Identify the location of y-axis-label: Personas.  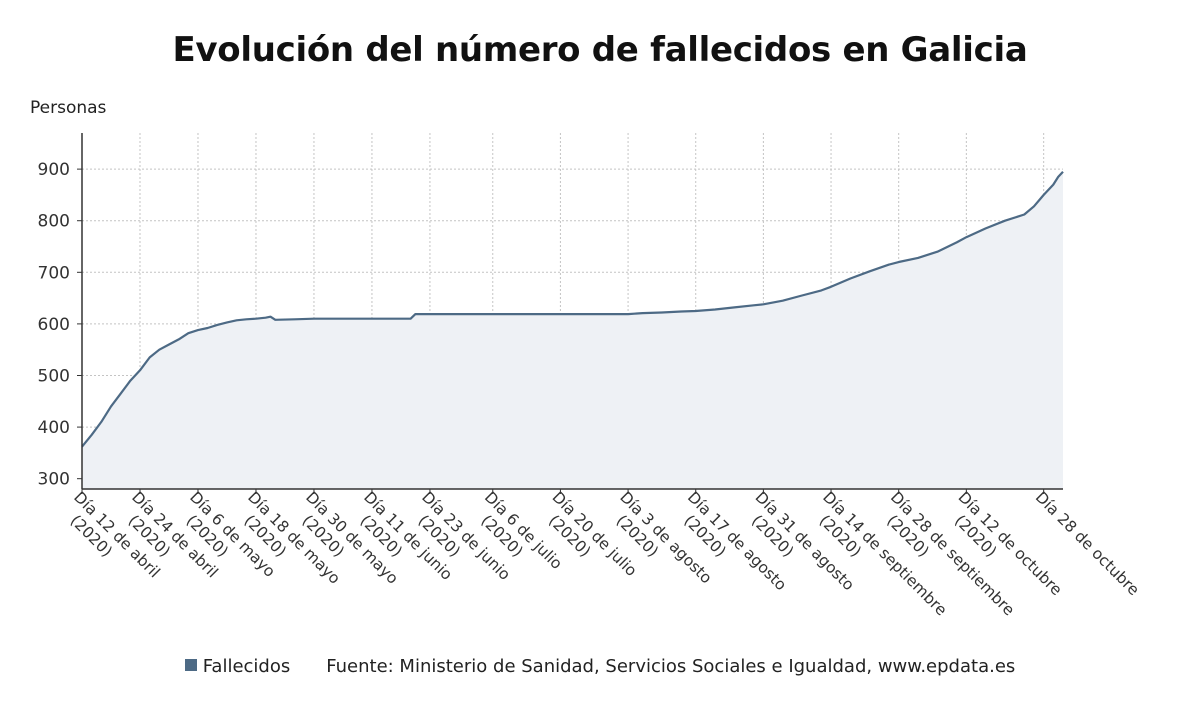
(68, 108).